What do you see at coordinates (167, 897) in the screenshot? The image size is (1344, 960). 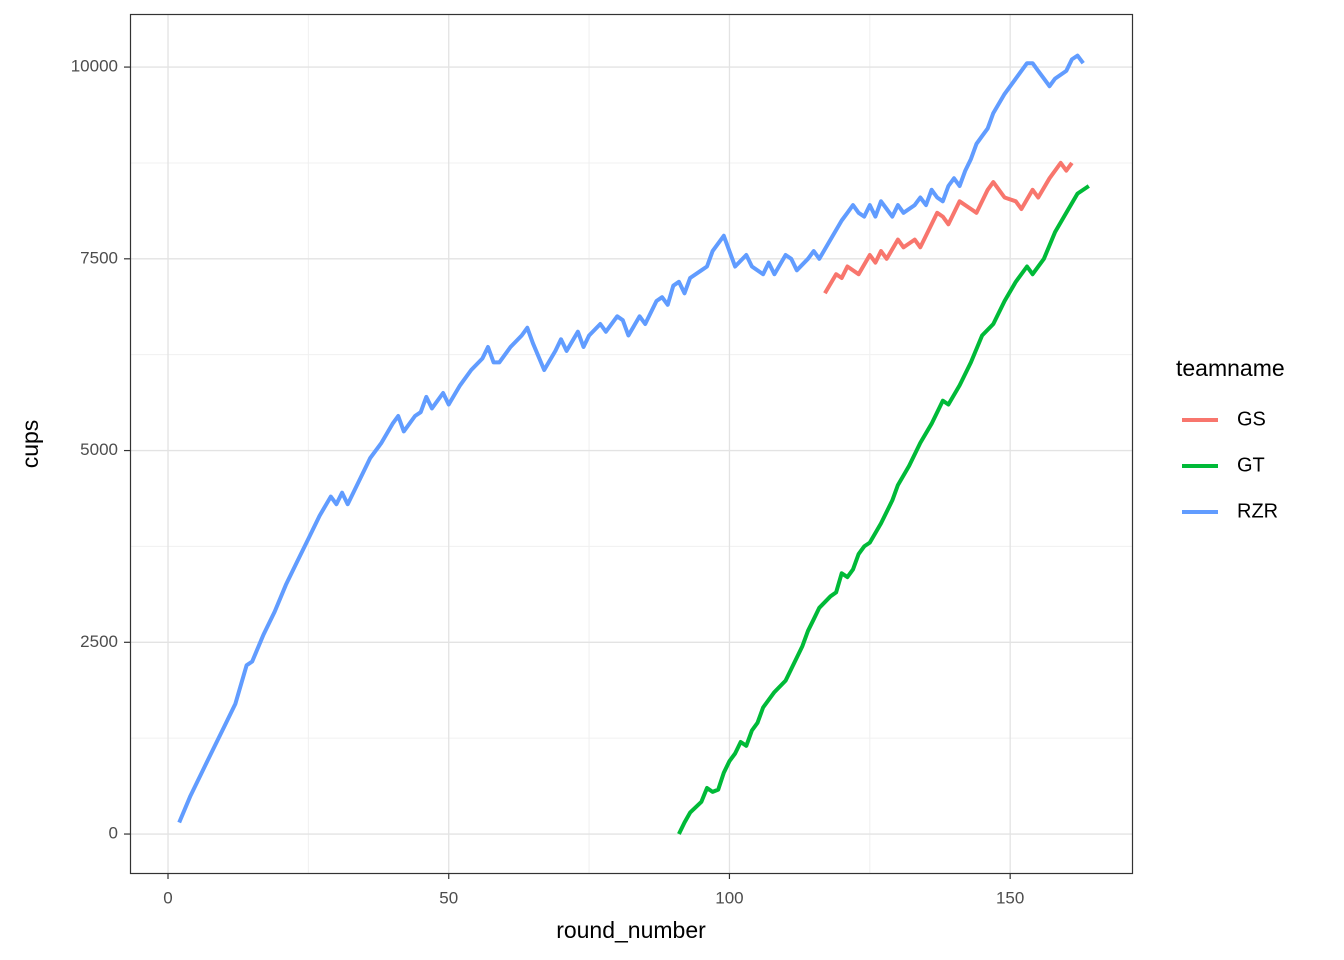 I see `x-tick-label: 0` at bounding box center [167, 897].